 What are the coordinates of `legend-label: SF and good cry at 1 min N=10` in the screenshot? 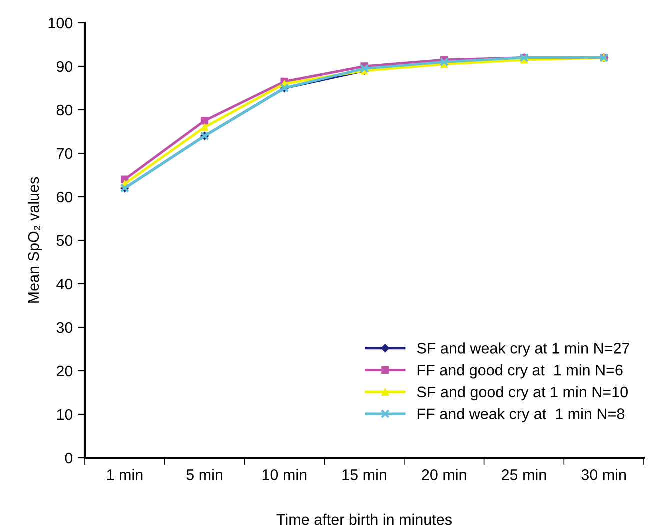 It's located at (522, 393).